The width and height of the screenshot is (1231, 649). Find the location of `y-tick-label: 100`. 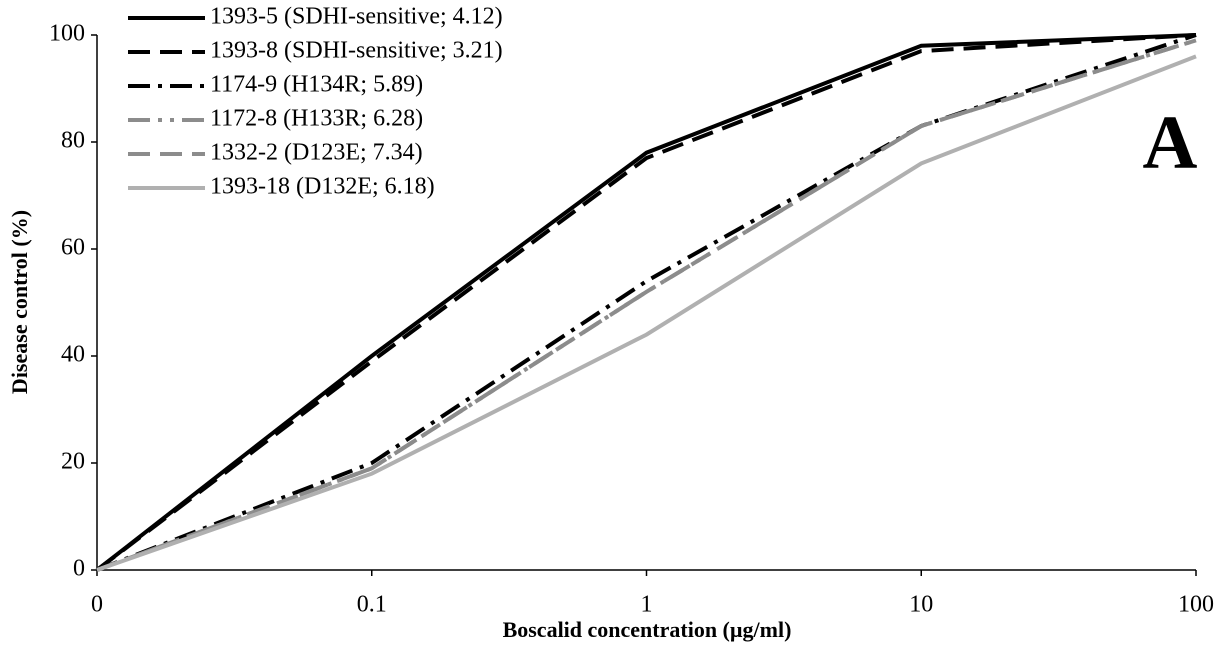

y-tick-label: 100 is located at coordinates (67, 34).